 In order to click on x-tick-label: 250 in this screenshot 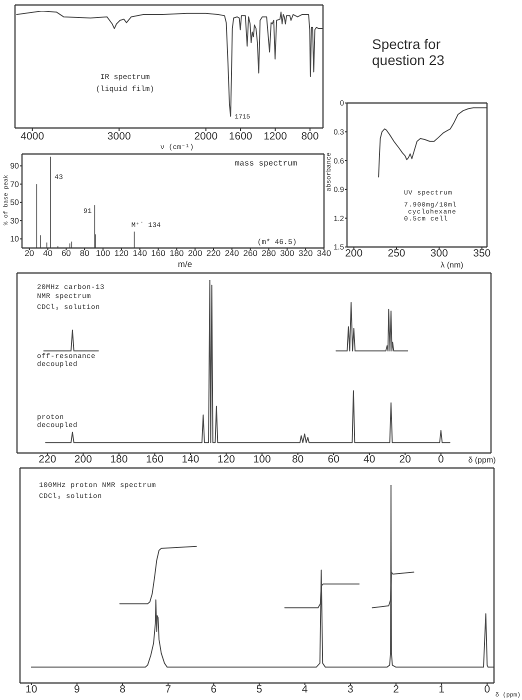, I will do `click(397, 253)`.